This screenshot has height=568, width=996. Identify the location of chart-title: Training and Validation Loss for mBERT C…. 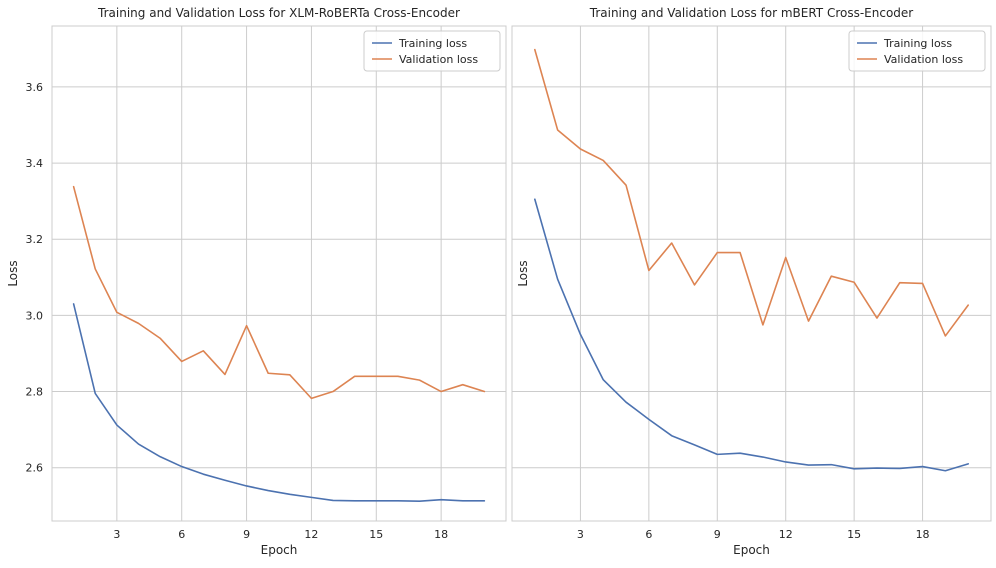
(751, 13).